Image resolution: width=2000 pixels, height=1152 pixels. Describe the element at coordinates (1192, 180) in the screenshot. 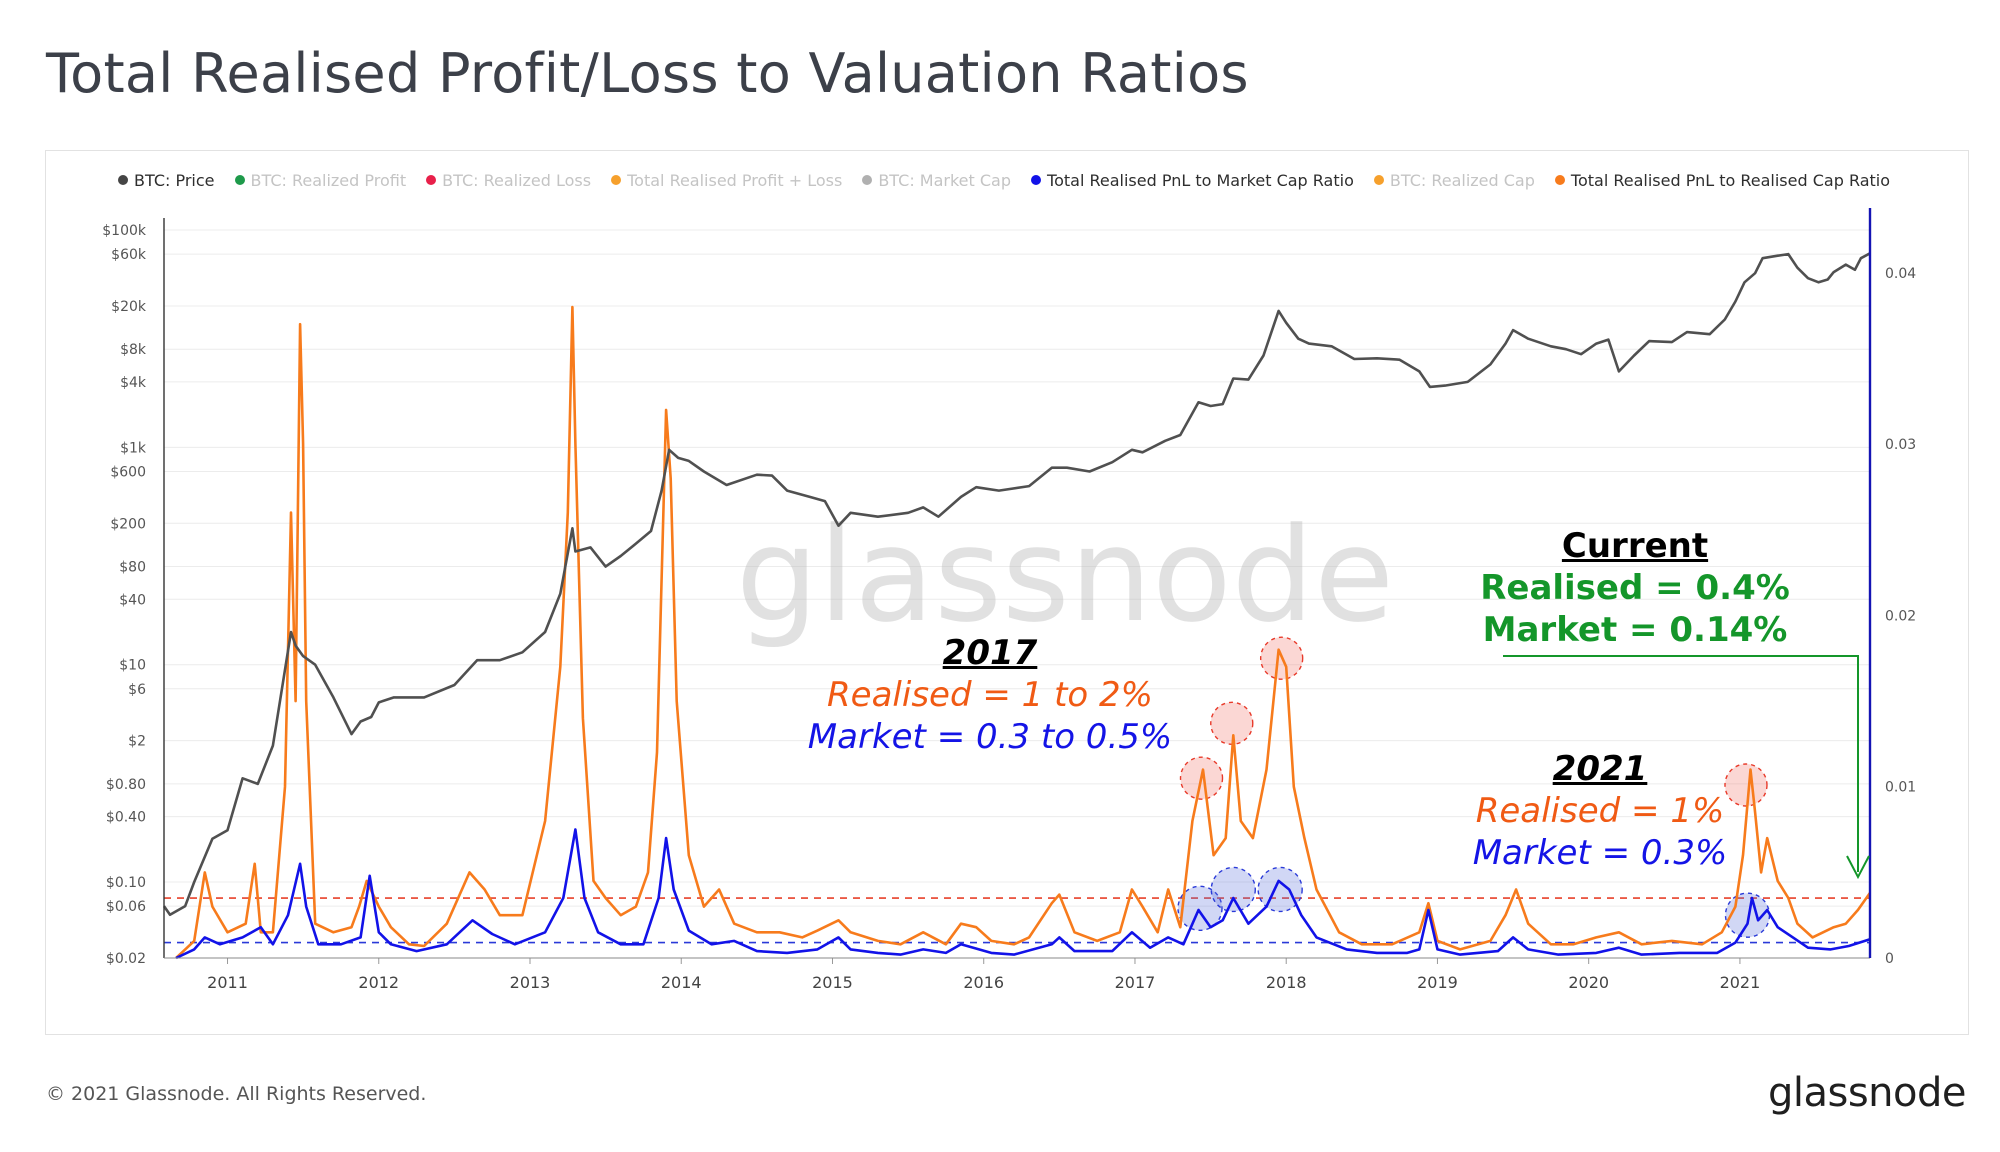

I see `legend-item: Total Realised PnL to Market Cap Ratio` at that location.